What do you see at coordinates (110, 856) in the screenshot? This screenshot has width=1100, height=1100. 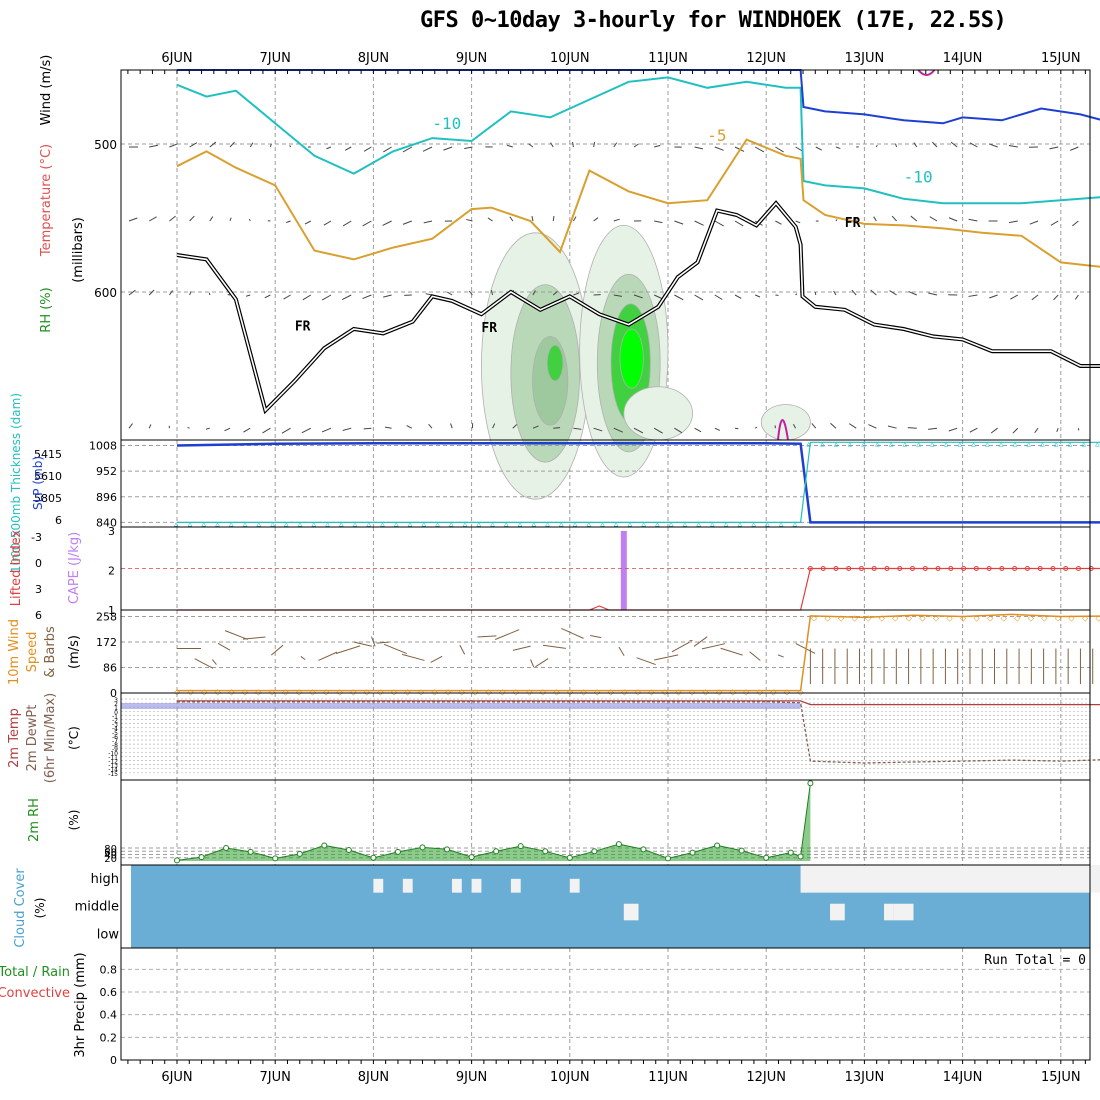 I see `rh-tick-label: 40` at bounding box center [110, 856].